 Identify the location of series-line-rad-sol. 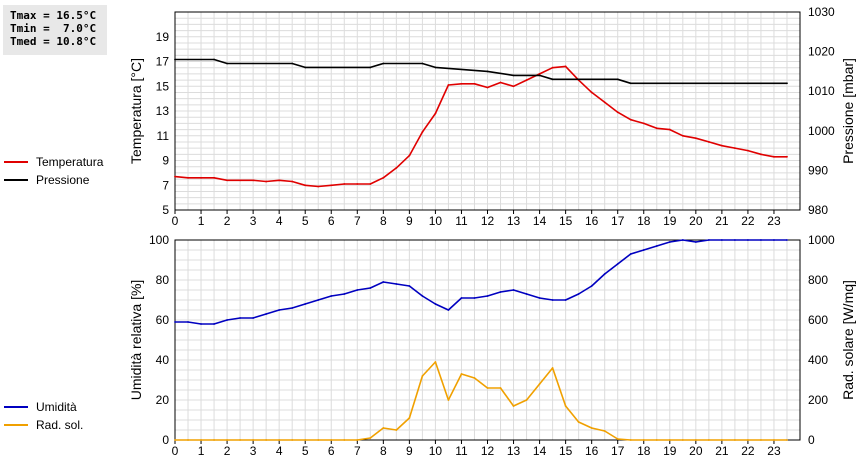
(481, 401).